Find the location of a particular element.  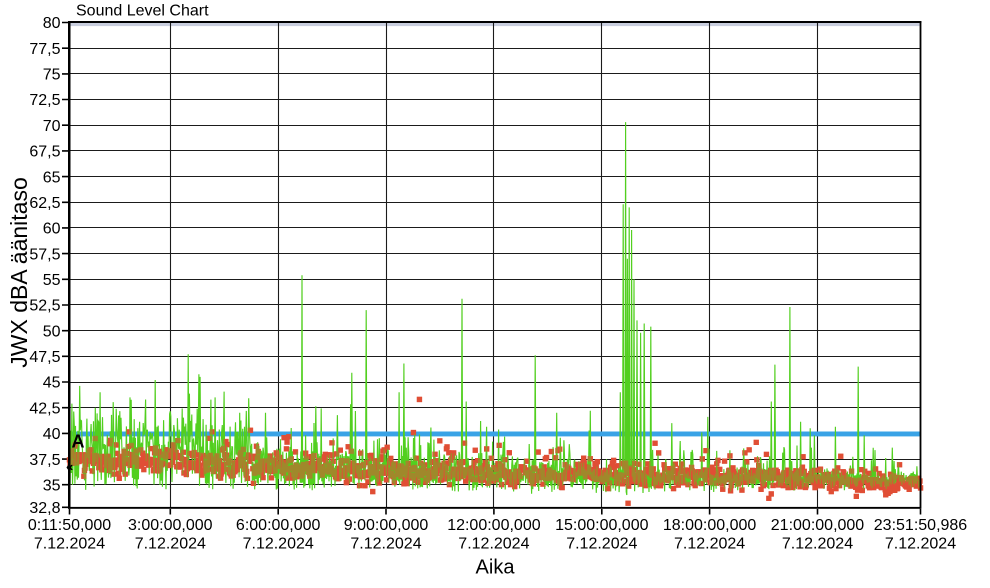

svg-text: 75 is located at coordinates (52, 75).